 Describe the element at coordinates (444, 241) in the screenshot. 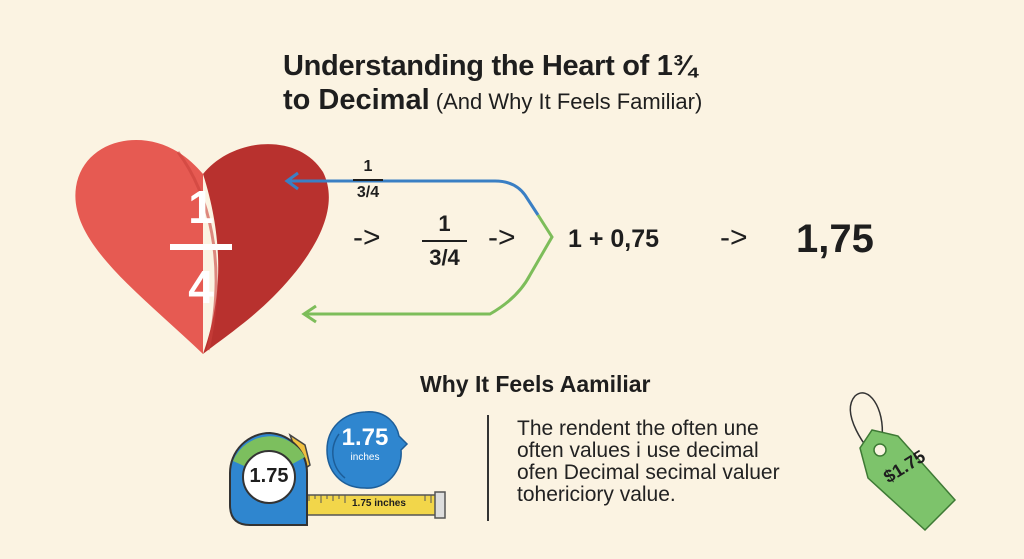

I see `middle-fraction: 1 3/4` at that location.